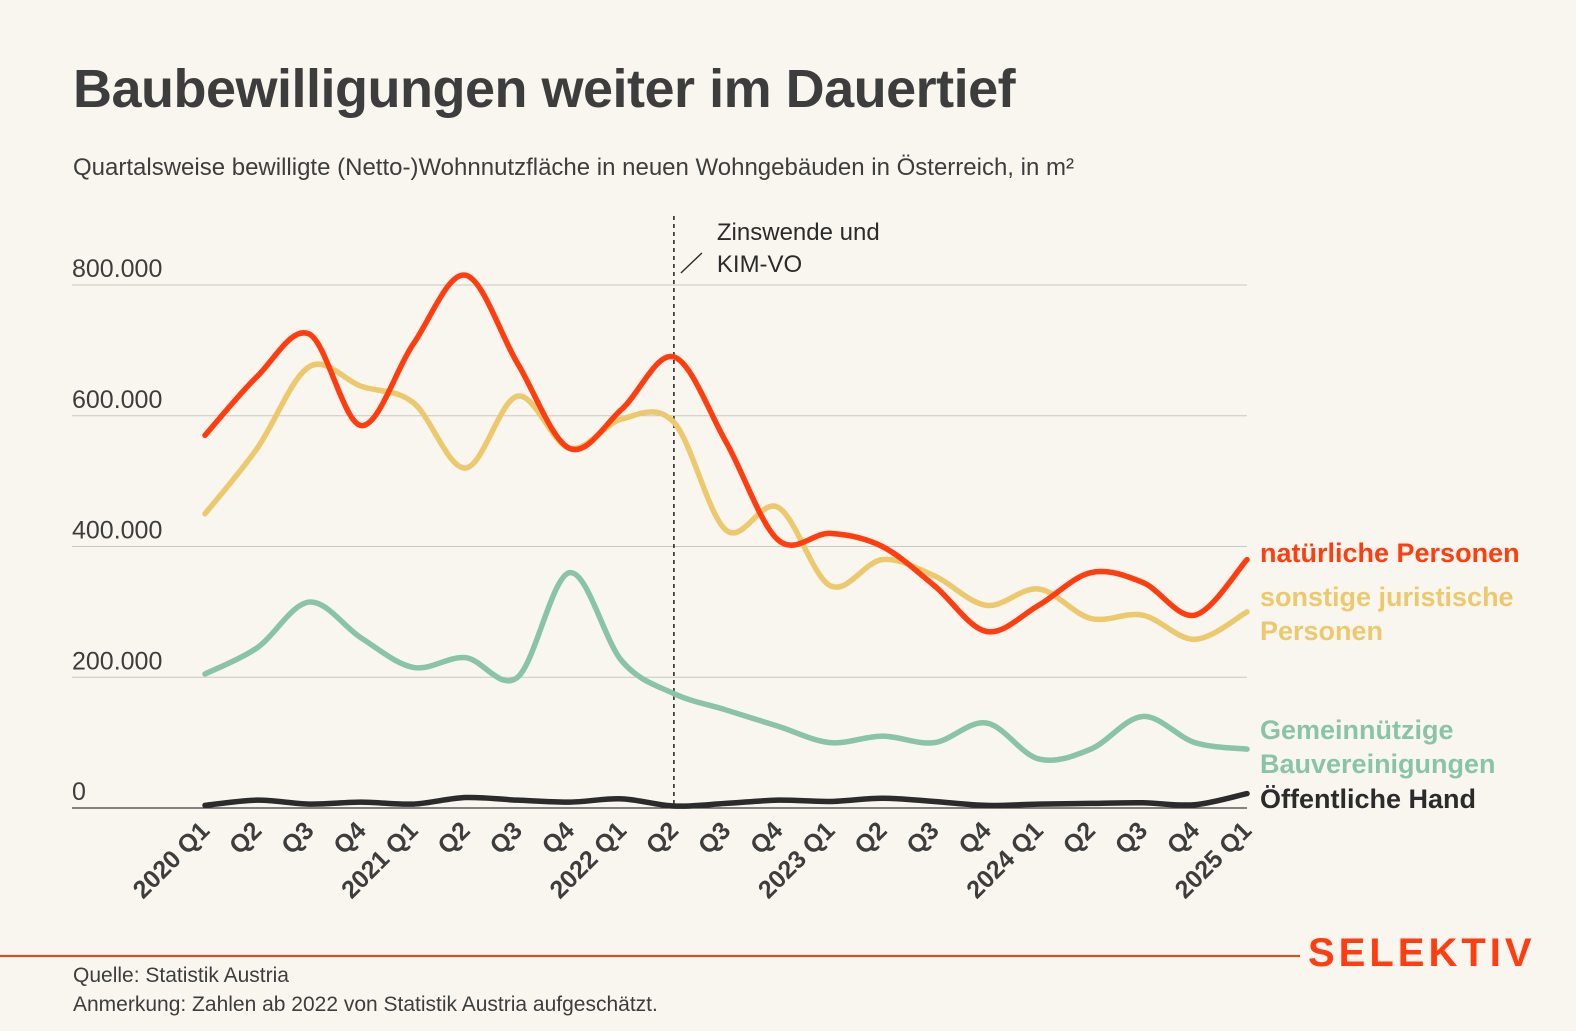  What do you see at coordinates (181, 975) in the screenshot?
I see `source-note: Quelle: Statistik Austria` at bounding box center [181, 975].